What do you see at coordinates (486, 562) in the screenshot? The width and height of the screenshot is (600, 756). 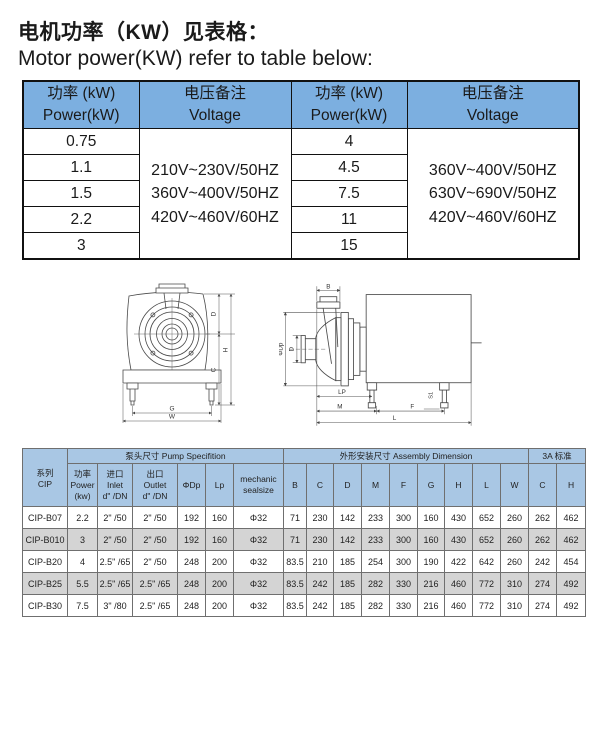 I see `value-cell: 642` at bounding box center [486, 562].